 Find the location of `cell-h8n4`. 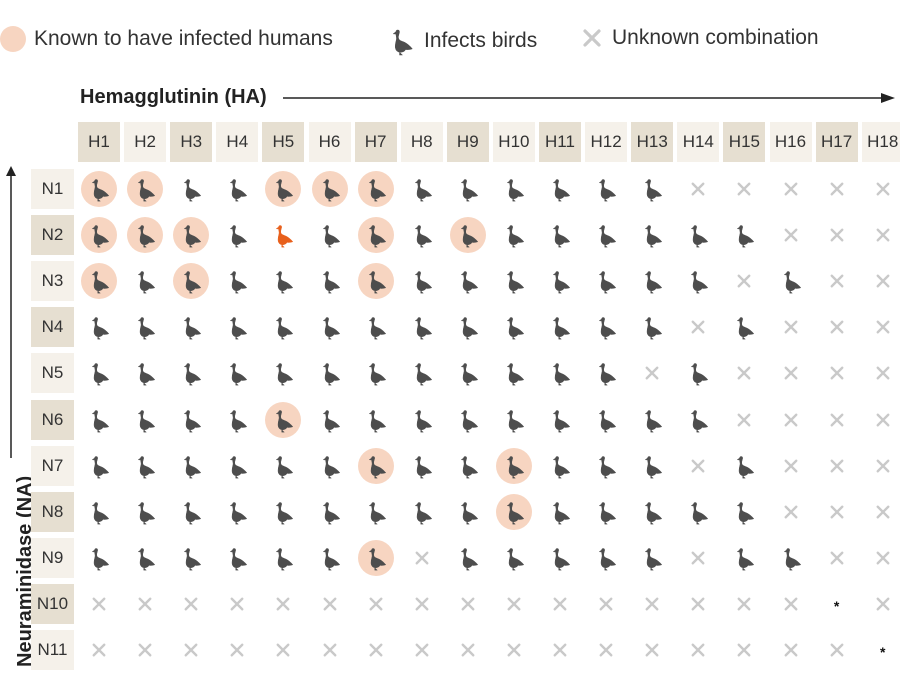

cell-h8n4 is located at coordinates (422, 327).